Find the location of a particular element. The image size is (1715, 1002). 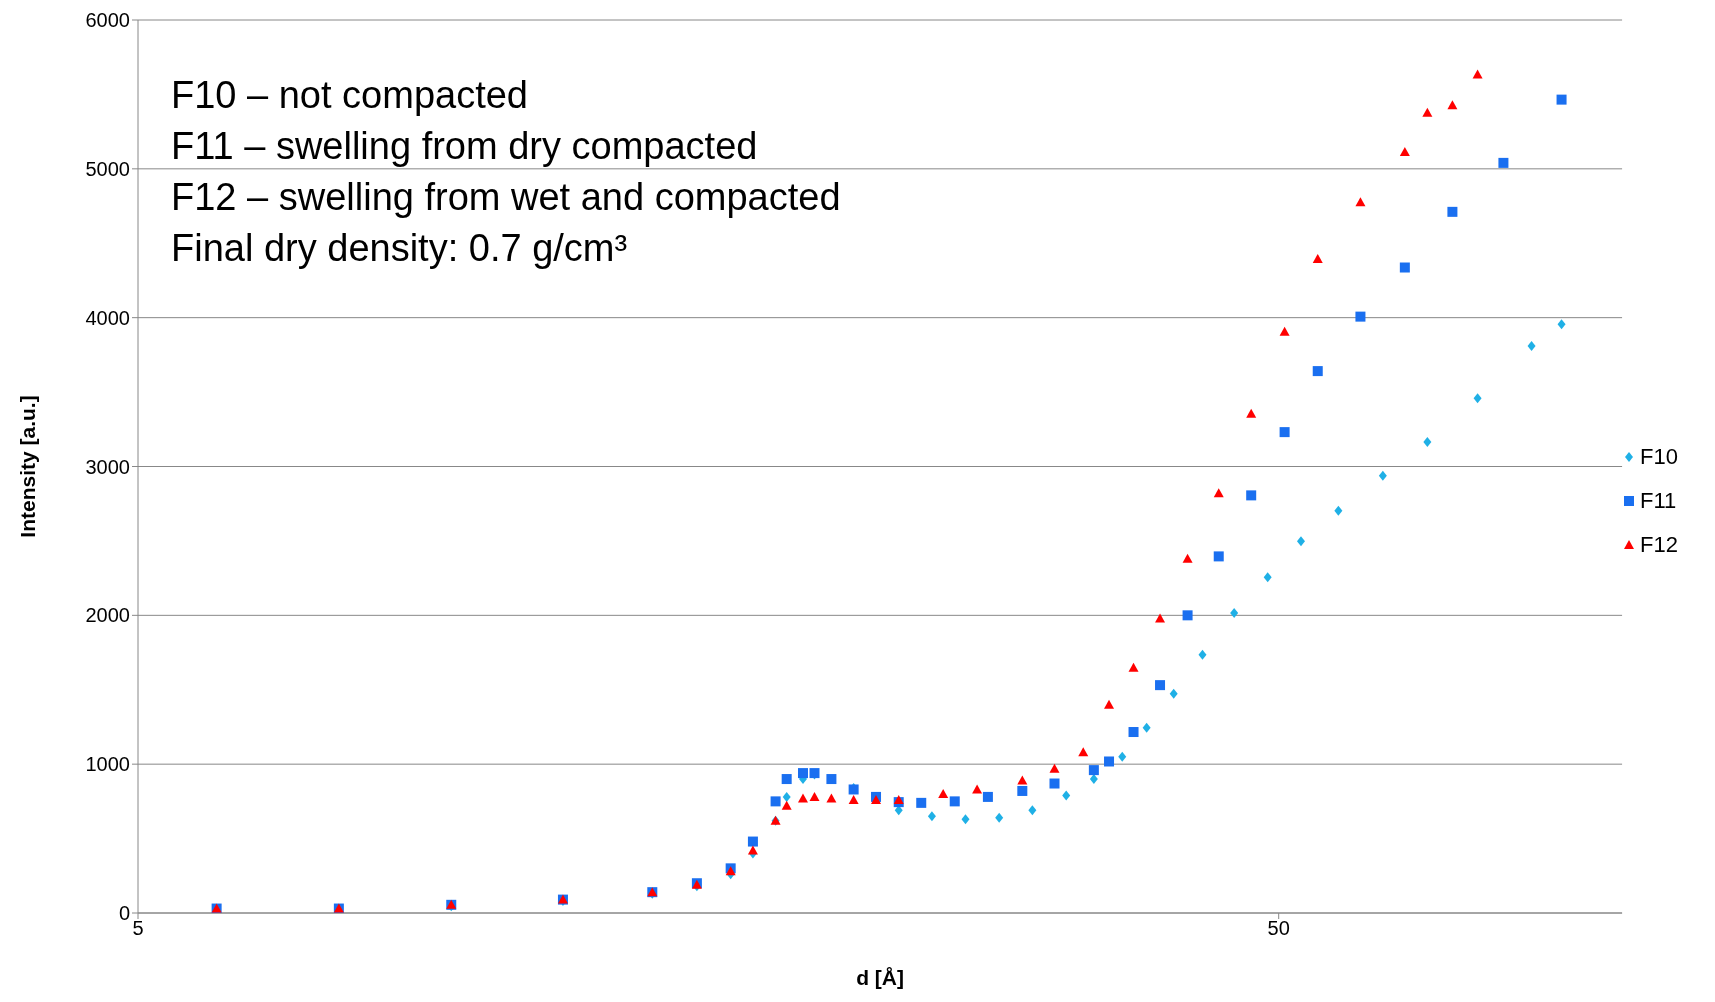

x-axis-title: d [Å] is located at coordinates (880, 977).